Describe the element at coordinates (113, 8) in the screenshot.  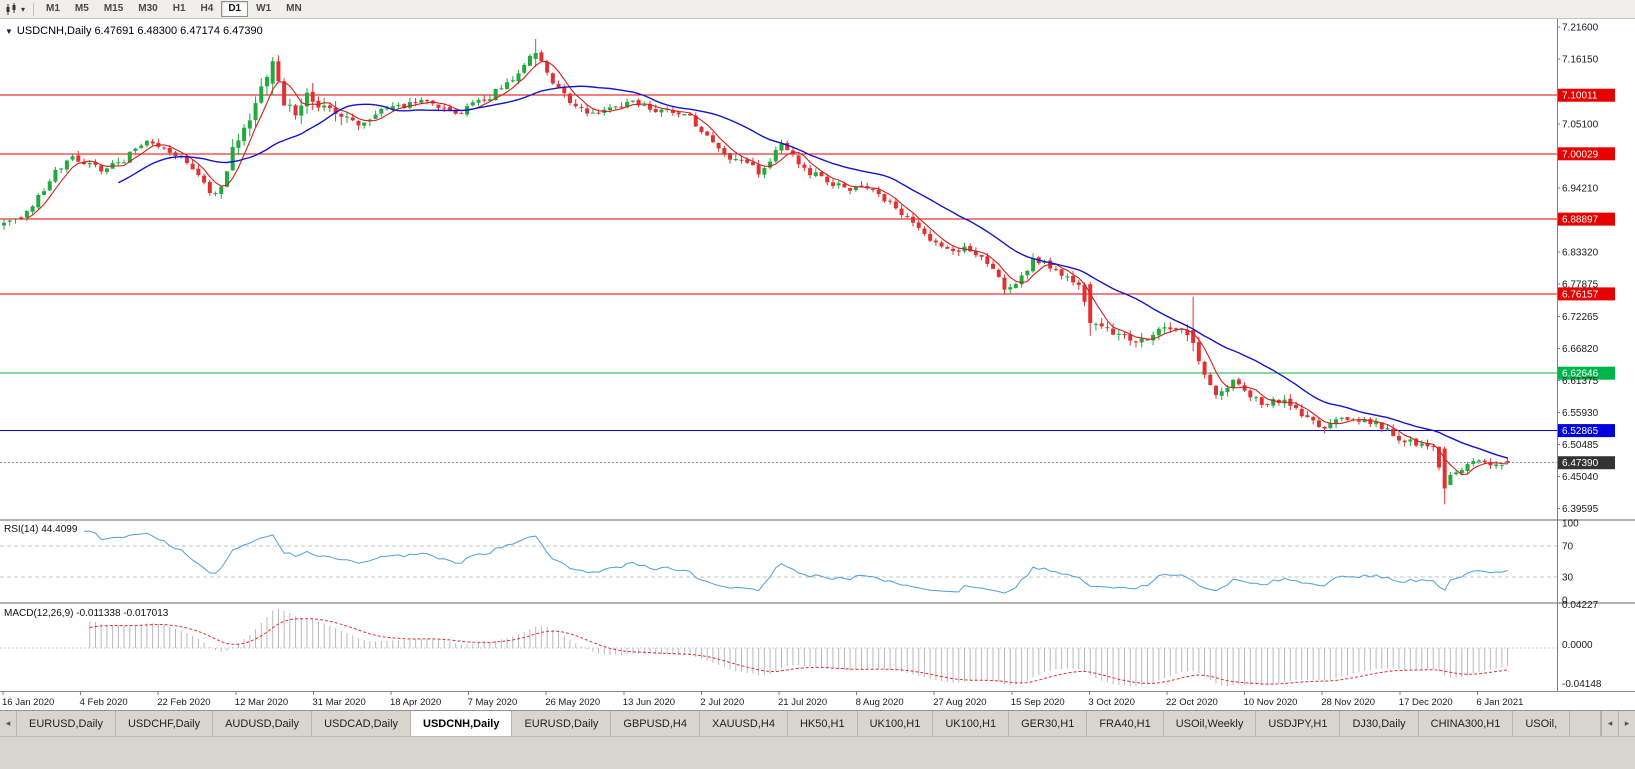
I see `timeframe-button-m15: M15` at that location.